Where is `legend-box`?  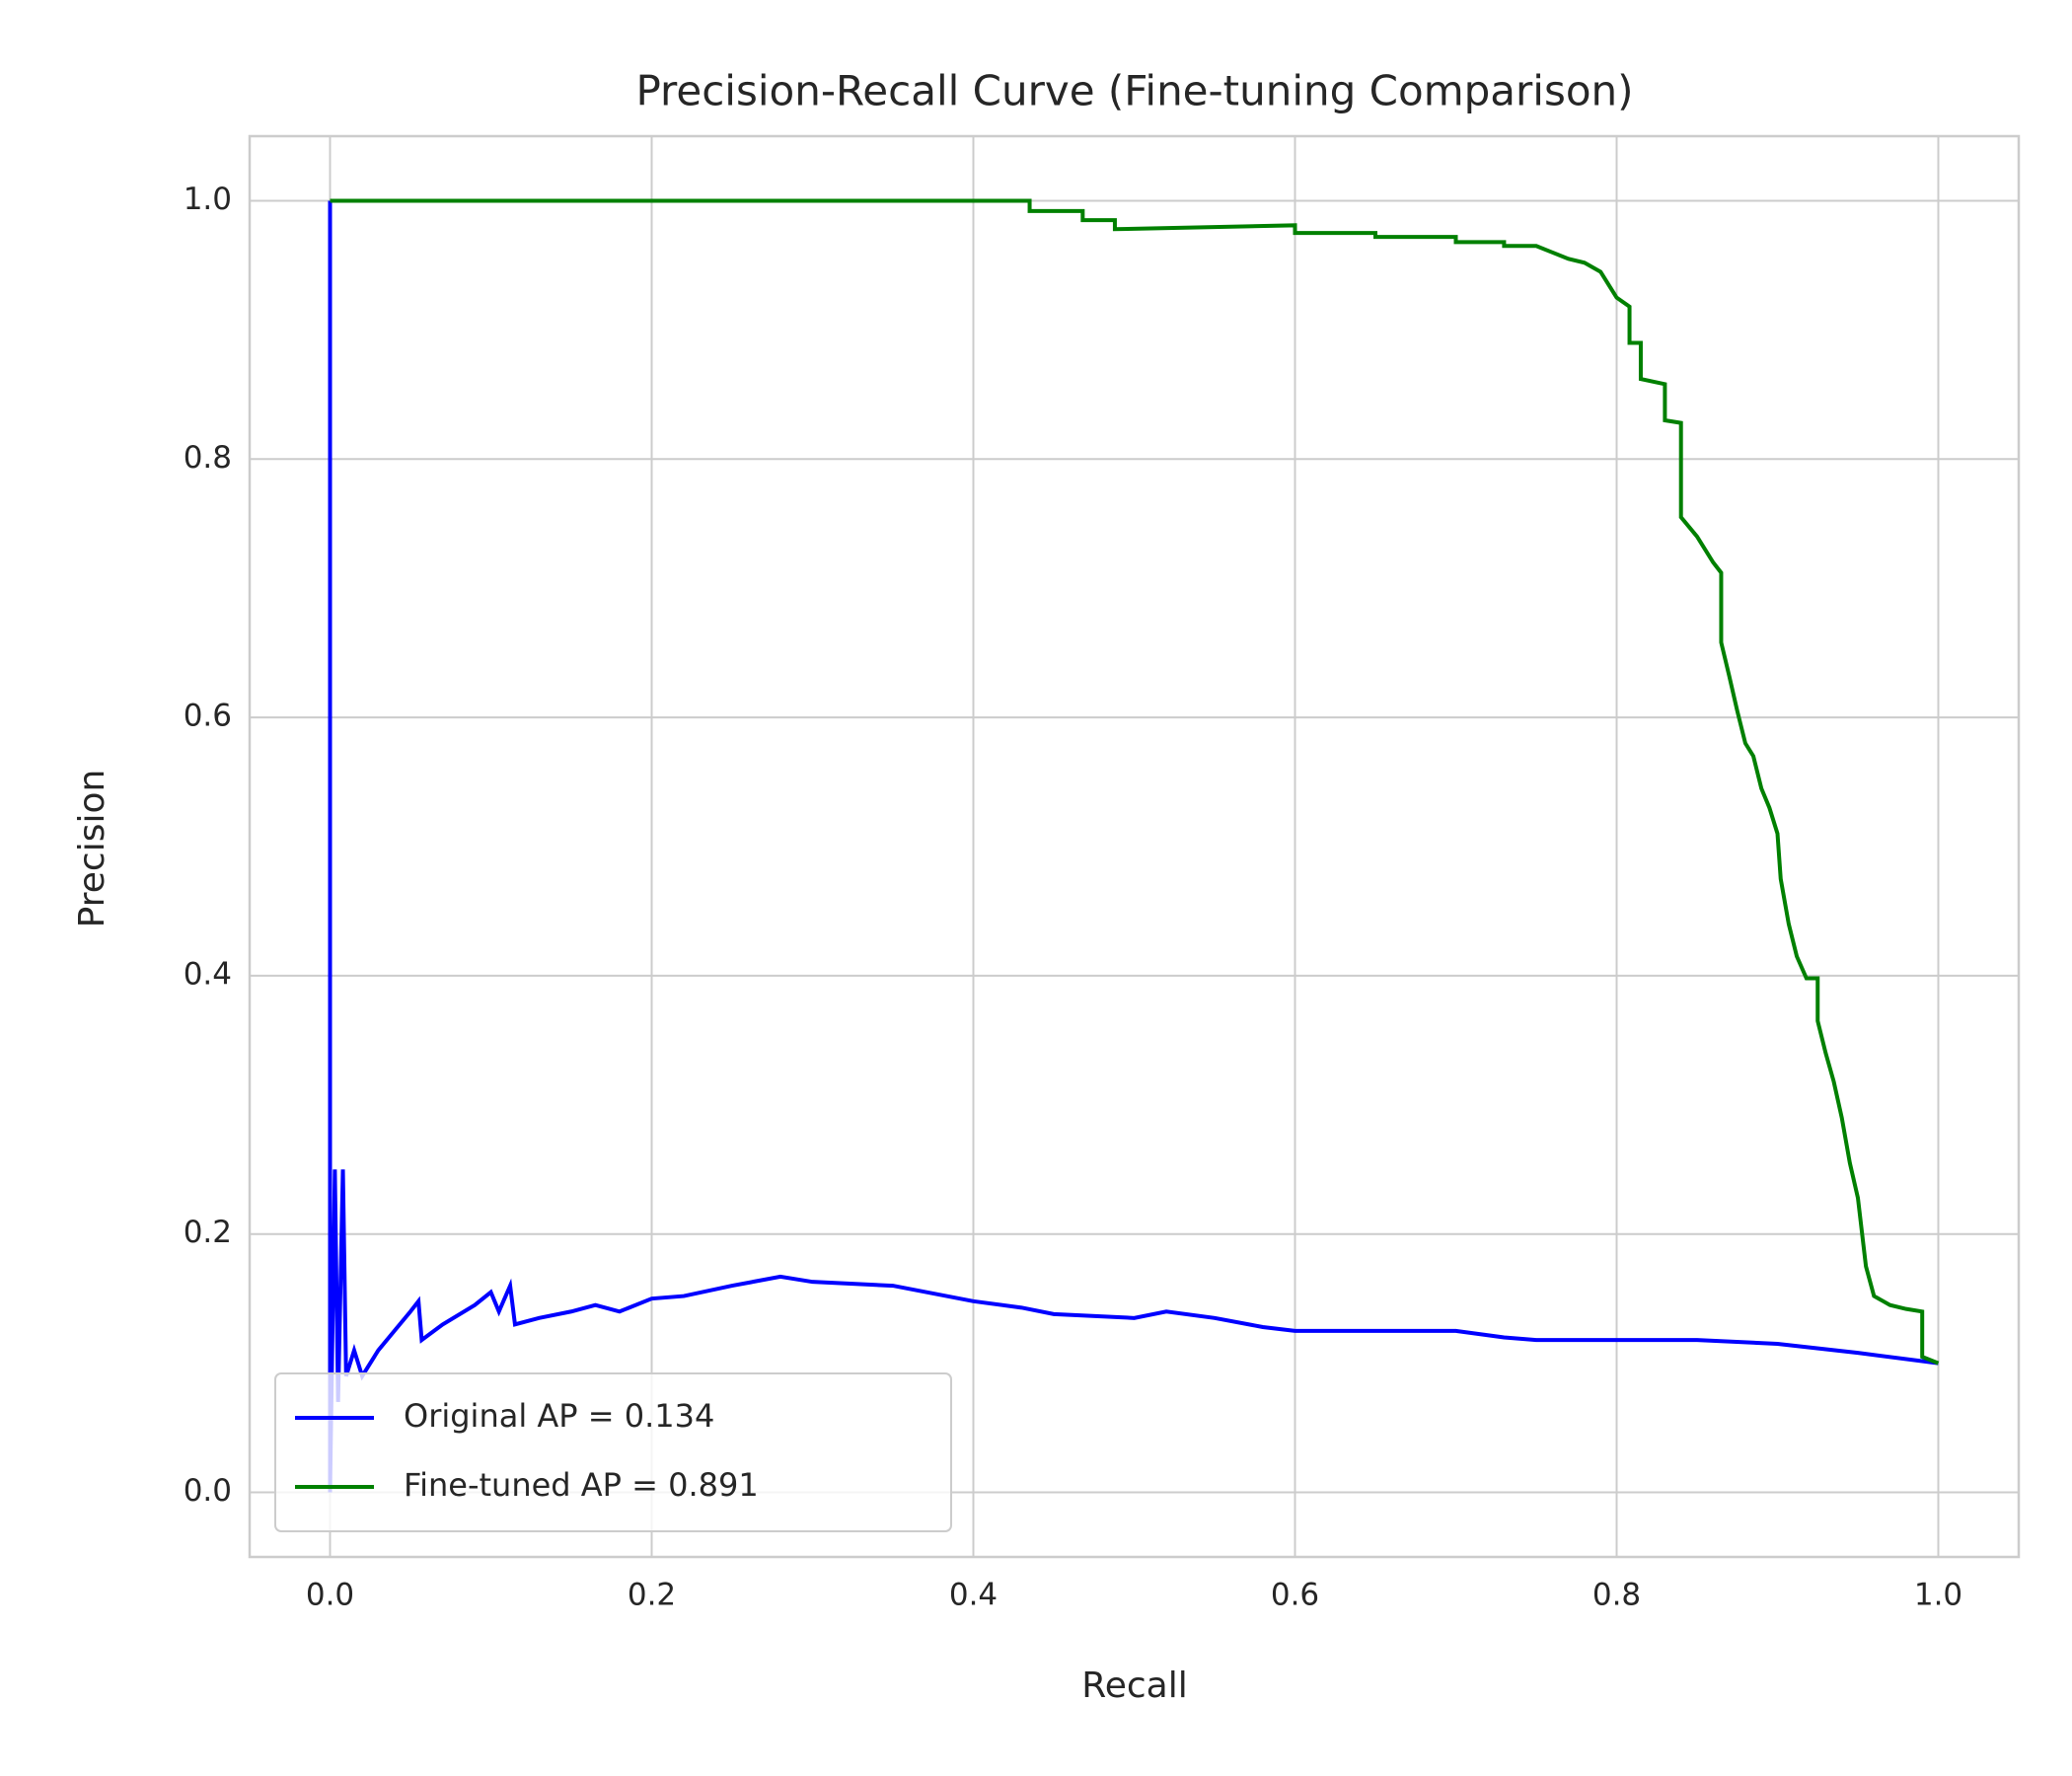 legend-box is located at coordinates (613, 1452).